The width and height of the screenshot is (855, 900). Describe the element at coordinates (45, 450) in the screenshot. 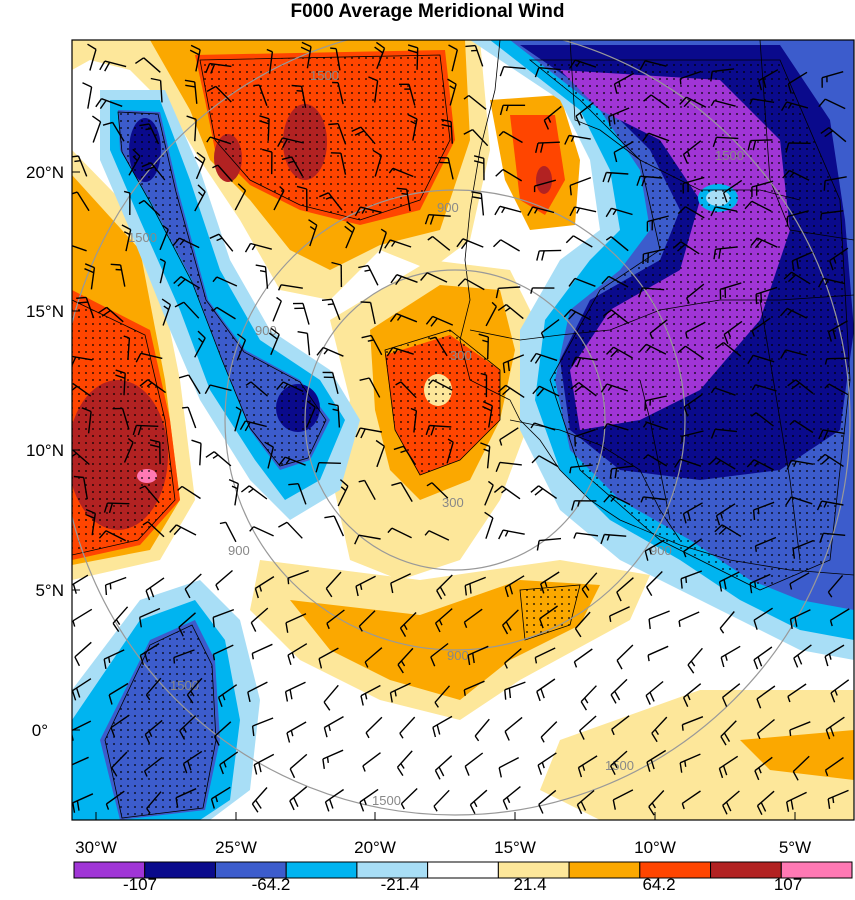

I see `lat-tick-label: 10°N` at that location.